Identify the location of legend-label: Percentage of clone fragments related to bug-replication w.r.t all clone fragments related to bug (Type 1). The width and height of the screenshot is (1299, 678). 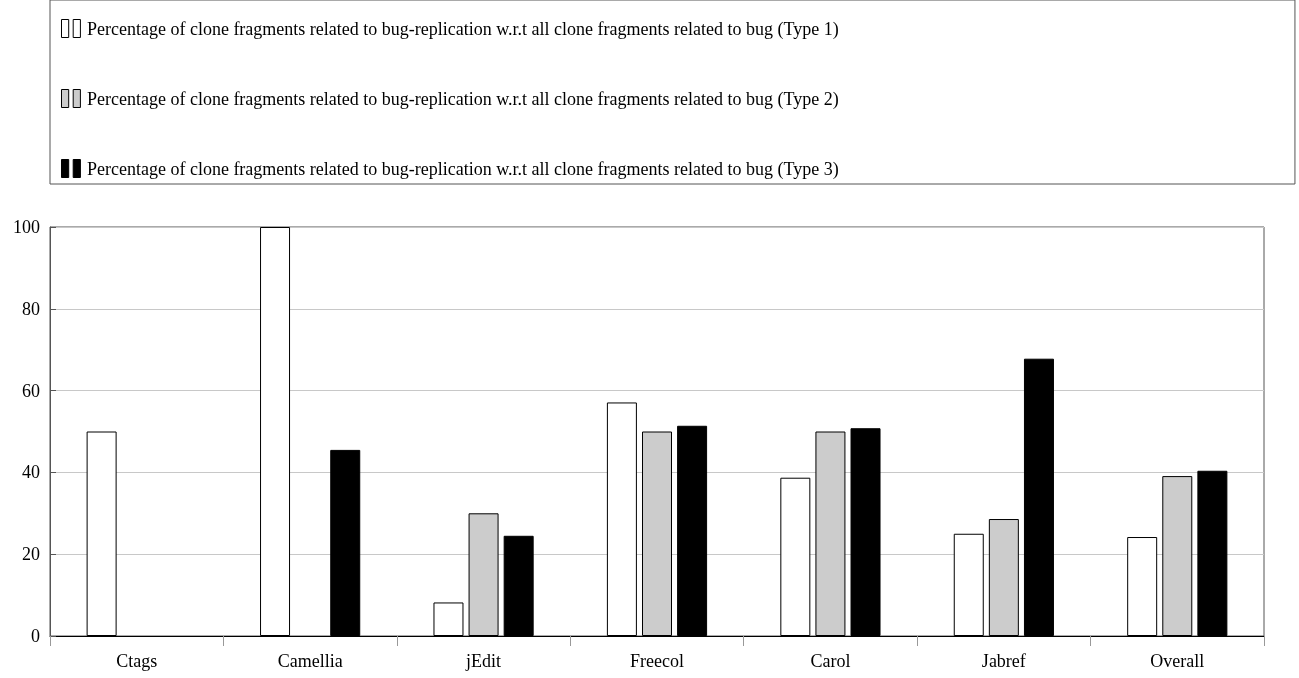
(462, 29).